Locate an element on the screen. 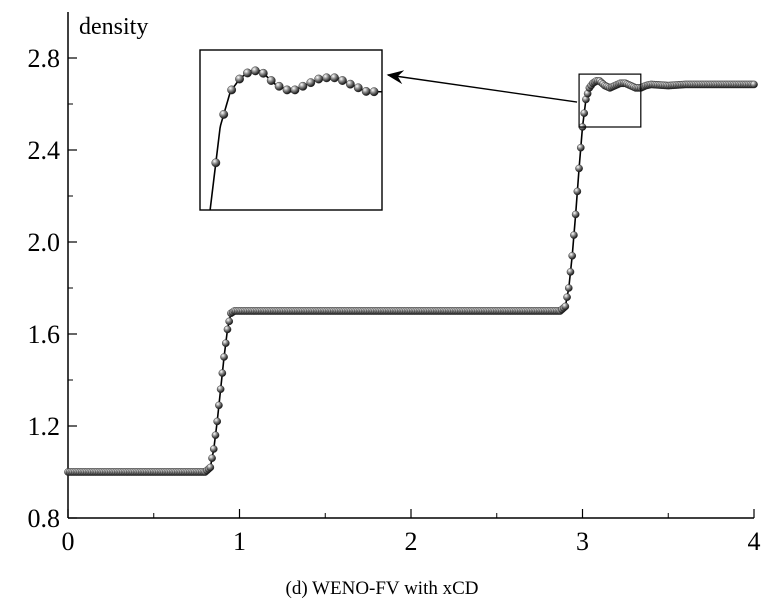 This screenshot has width=764, height=608. x-tick-label: 0 is located at coordinates (68, 541).